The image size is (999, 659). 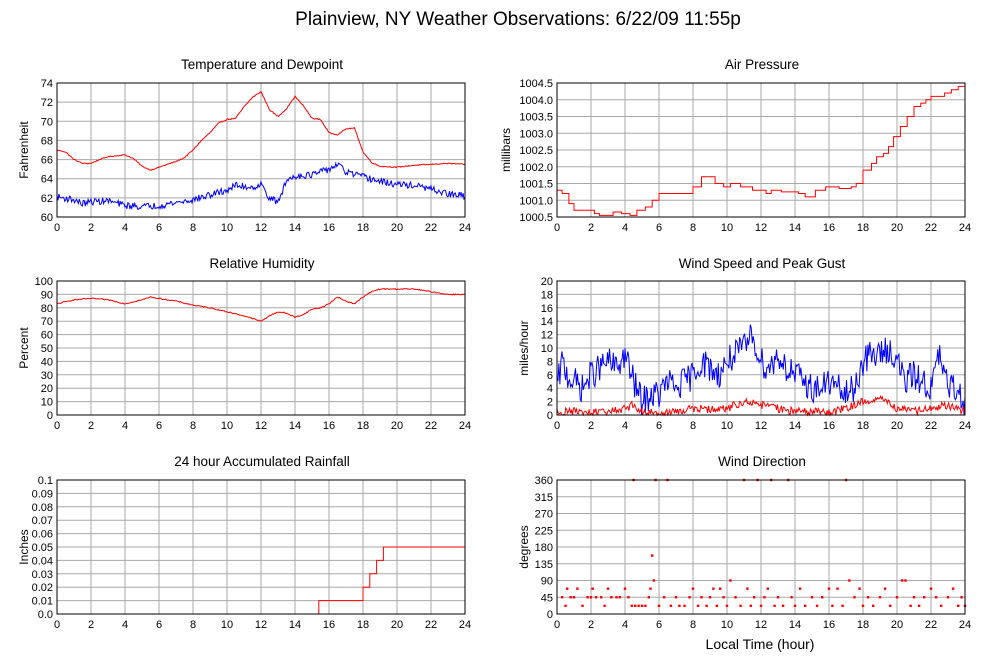 What do you see at coordinates (47, 84) in the screenshot?
I see `y-tick-label: 74` at bounding box center [47, 84].